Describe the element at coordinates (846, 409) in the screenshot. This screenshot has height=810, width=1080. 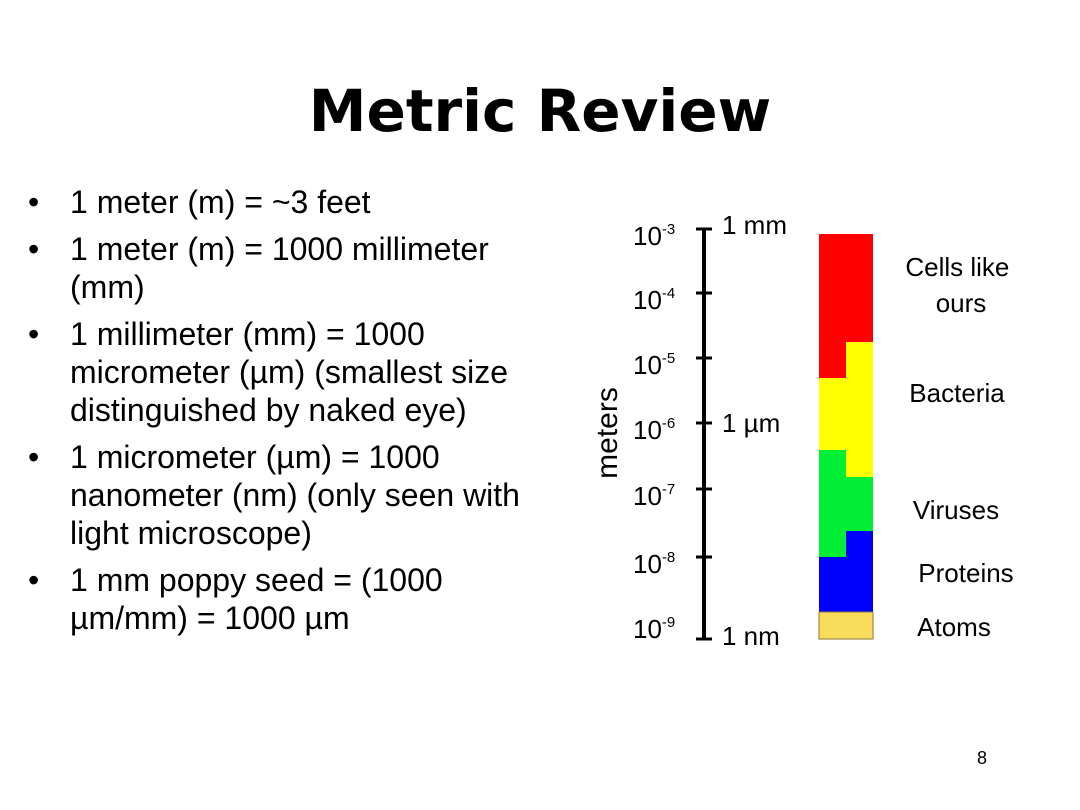
I see `bacteria-range-block` at that location.